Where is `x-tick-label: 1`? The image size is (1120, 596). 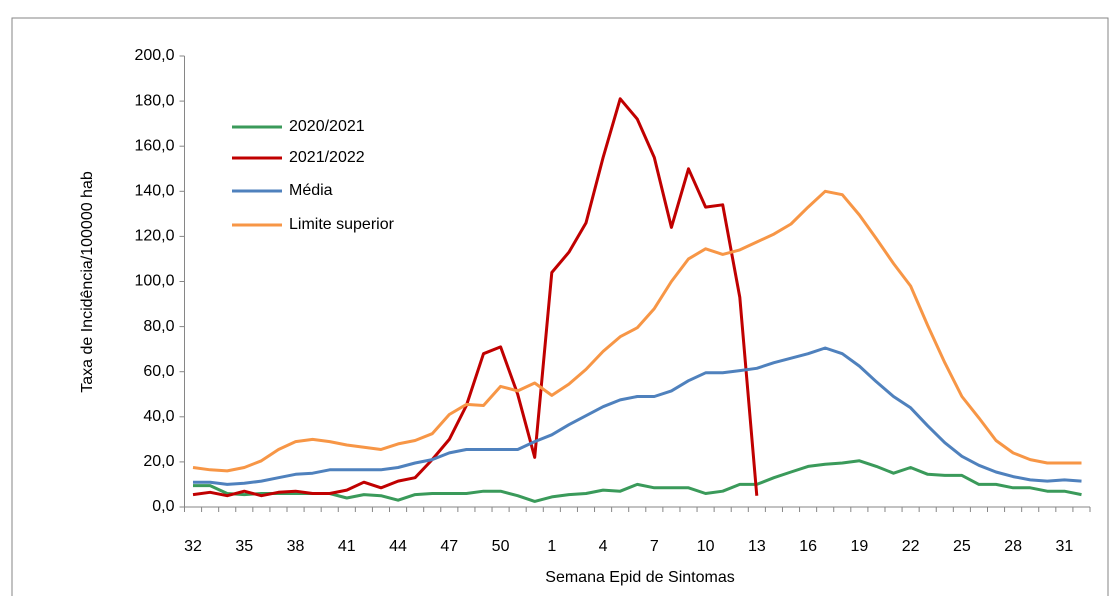 x-tick-label: 1 is located at coordinates (551, 546).